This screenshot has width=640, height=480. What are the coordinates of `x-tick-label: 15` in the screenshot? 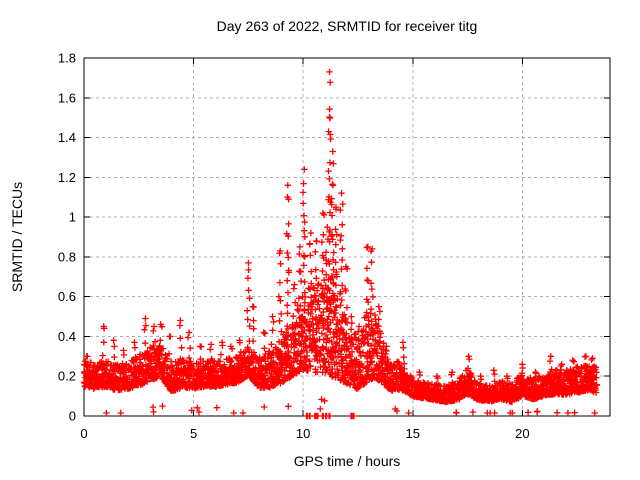 It's located at (413, 433).